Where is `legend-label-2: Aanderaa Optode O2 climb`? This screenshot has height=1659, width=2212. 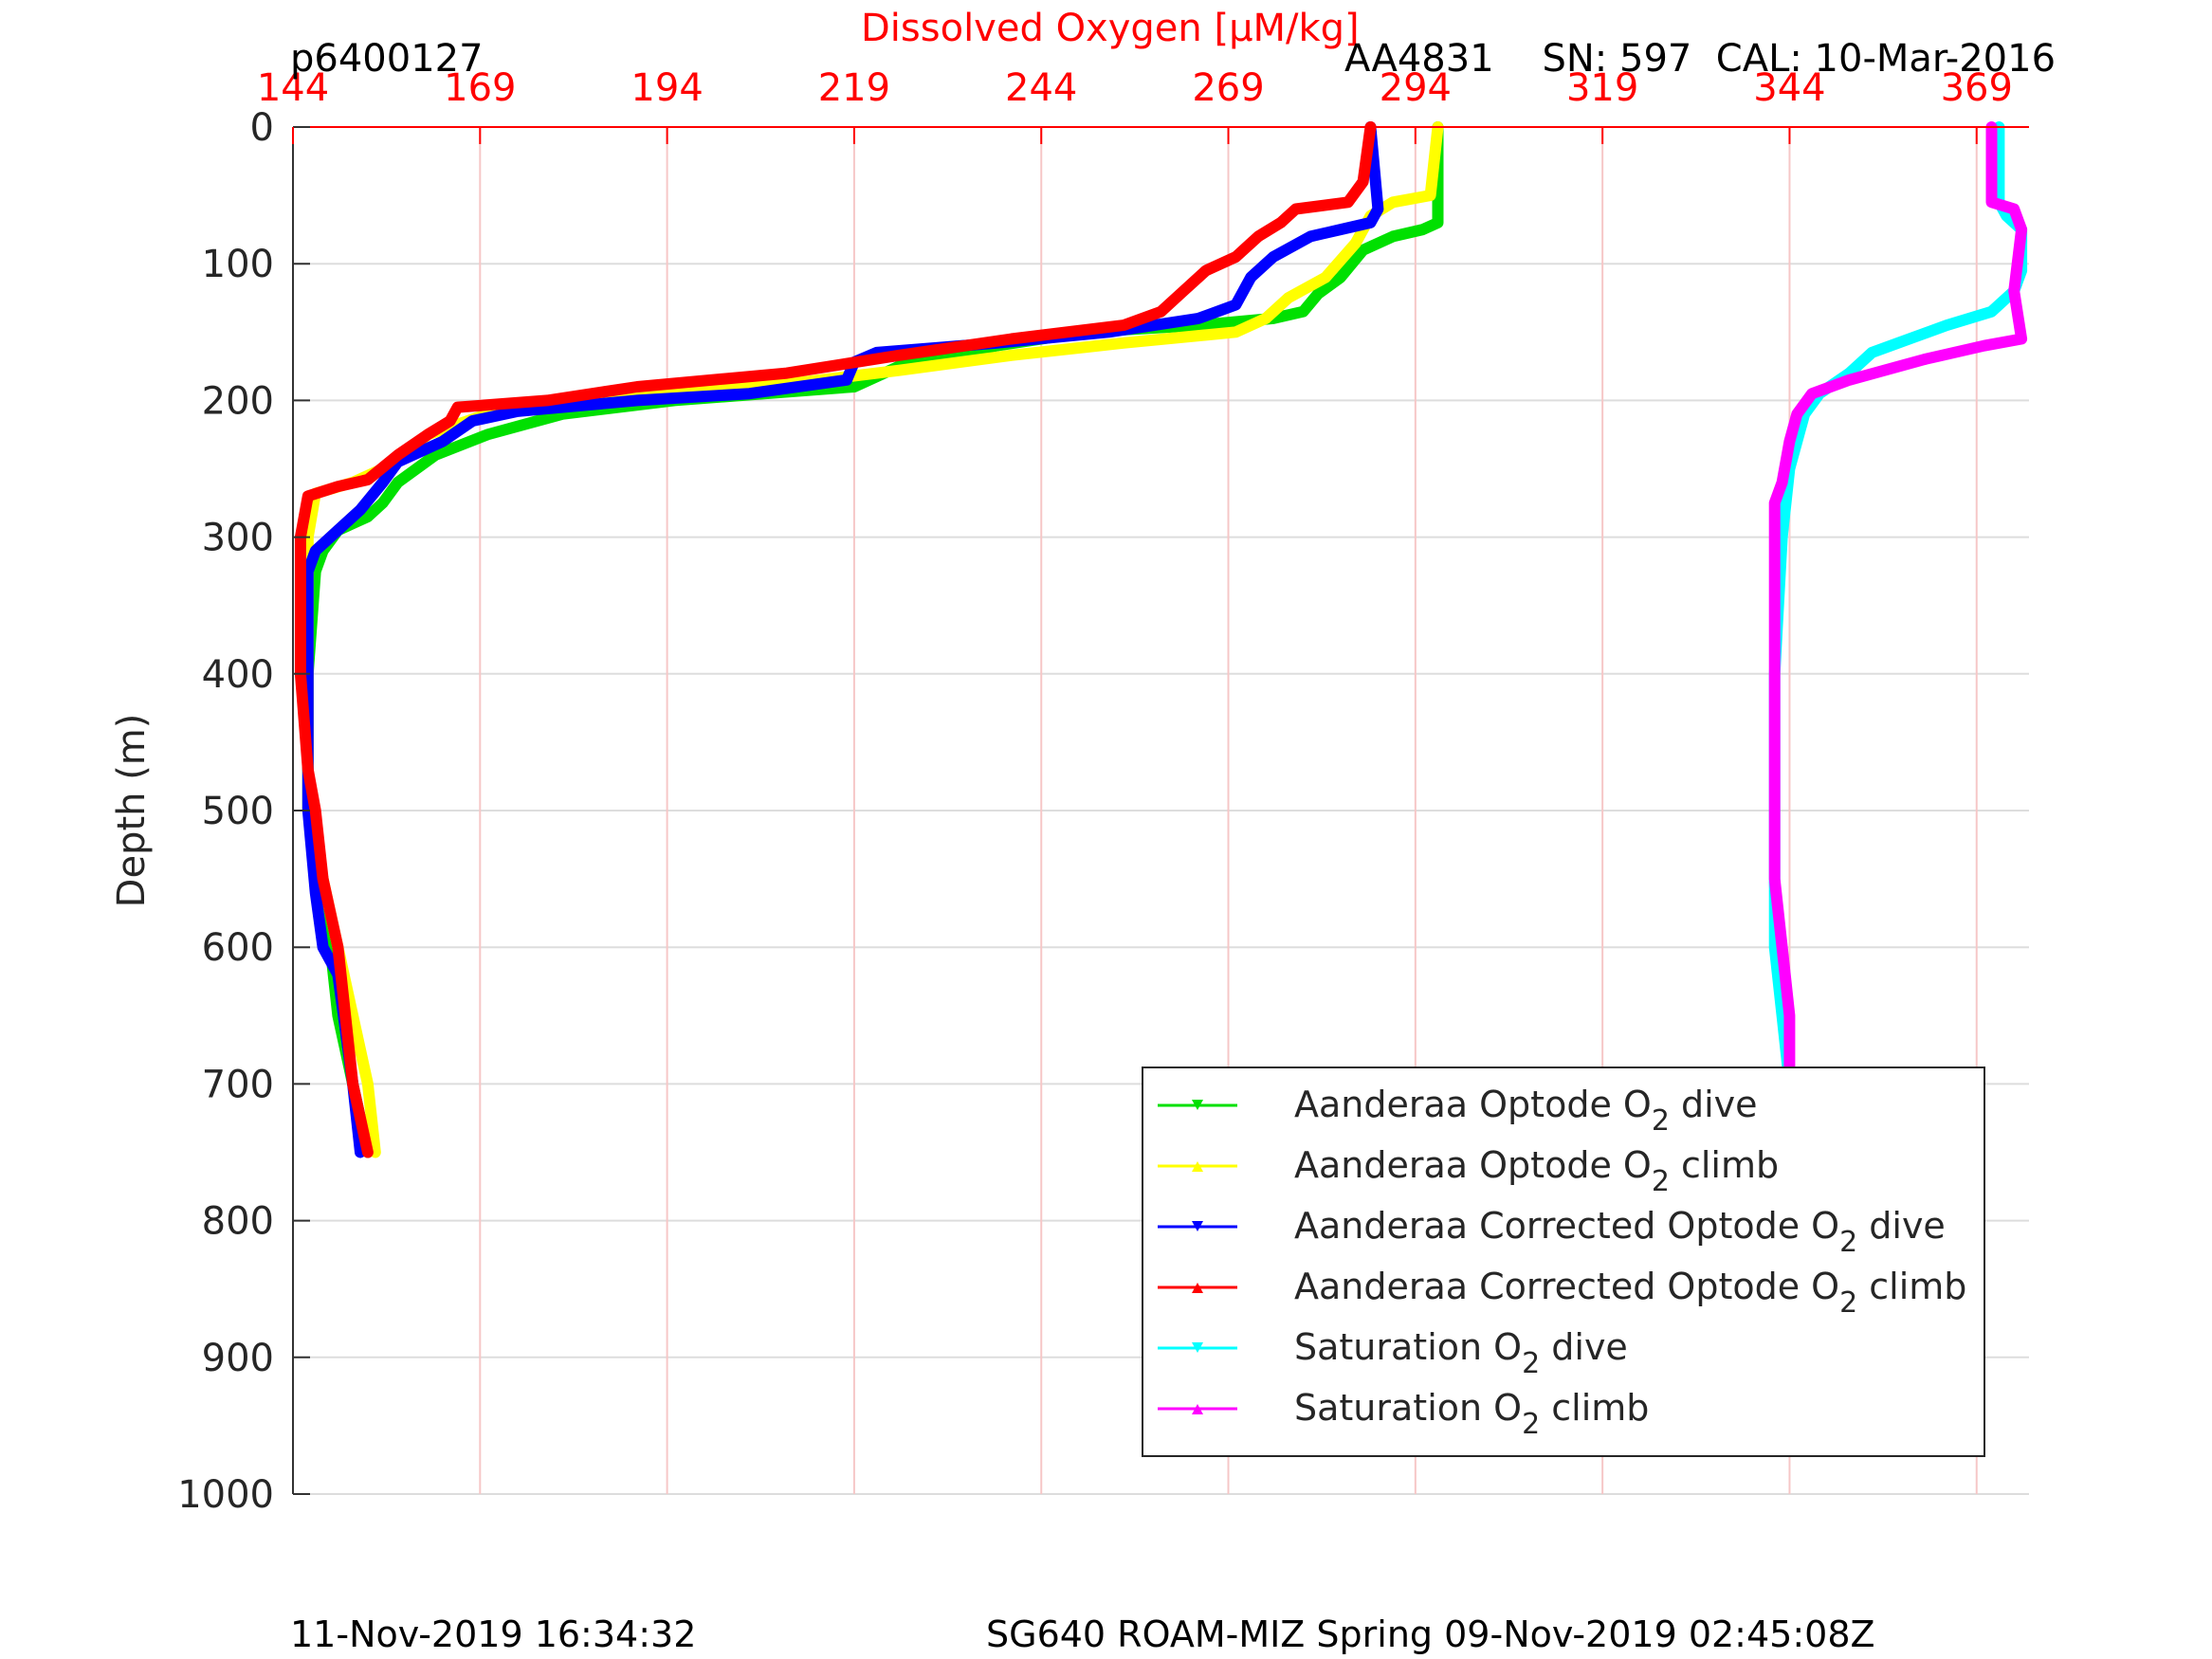
legend-label-2: Aanderaa Optode O2 climb is located at coordinates (1536, 1171).